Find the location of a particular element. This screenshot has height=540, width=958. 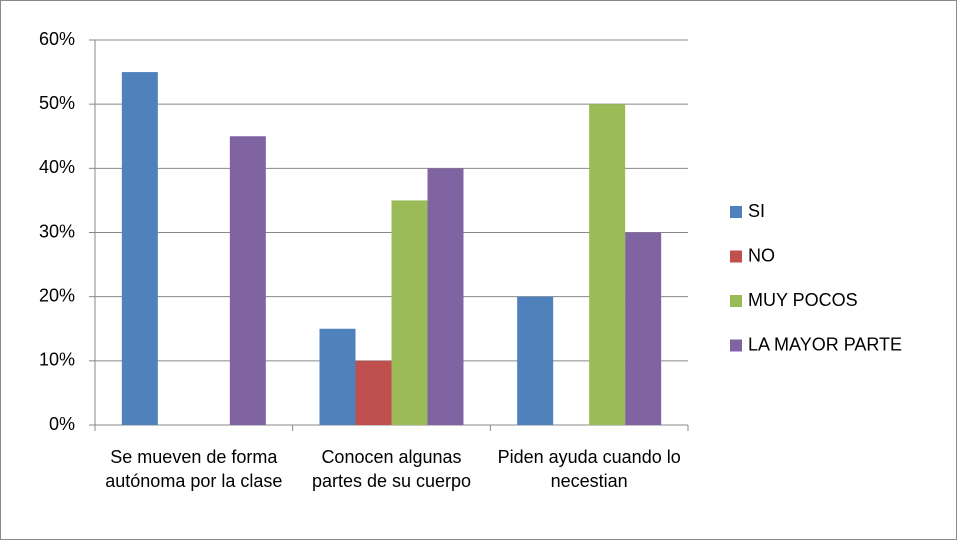

y-tick-label: 40% is located at coordinates (57, 167).